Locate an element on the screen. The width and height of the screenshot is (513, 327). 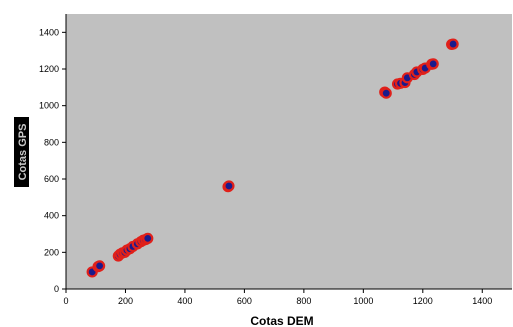
y-tick-label: 600 is located at coordinates (51, 179).